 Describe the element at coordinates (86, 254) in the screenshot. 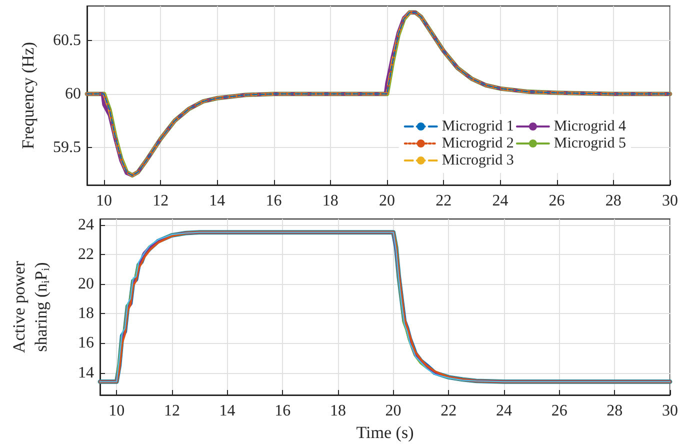

I see `y-tick-label: 22` at that location.